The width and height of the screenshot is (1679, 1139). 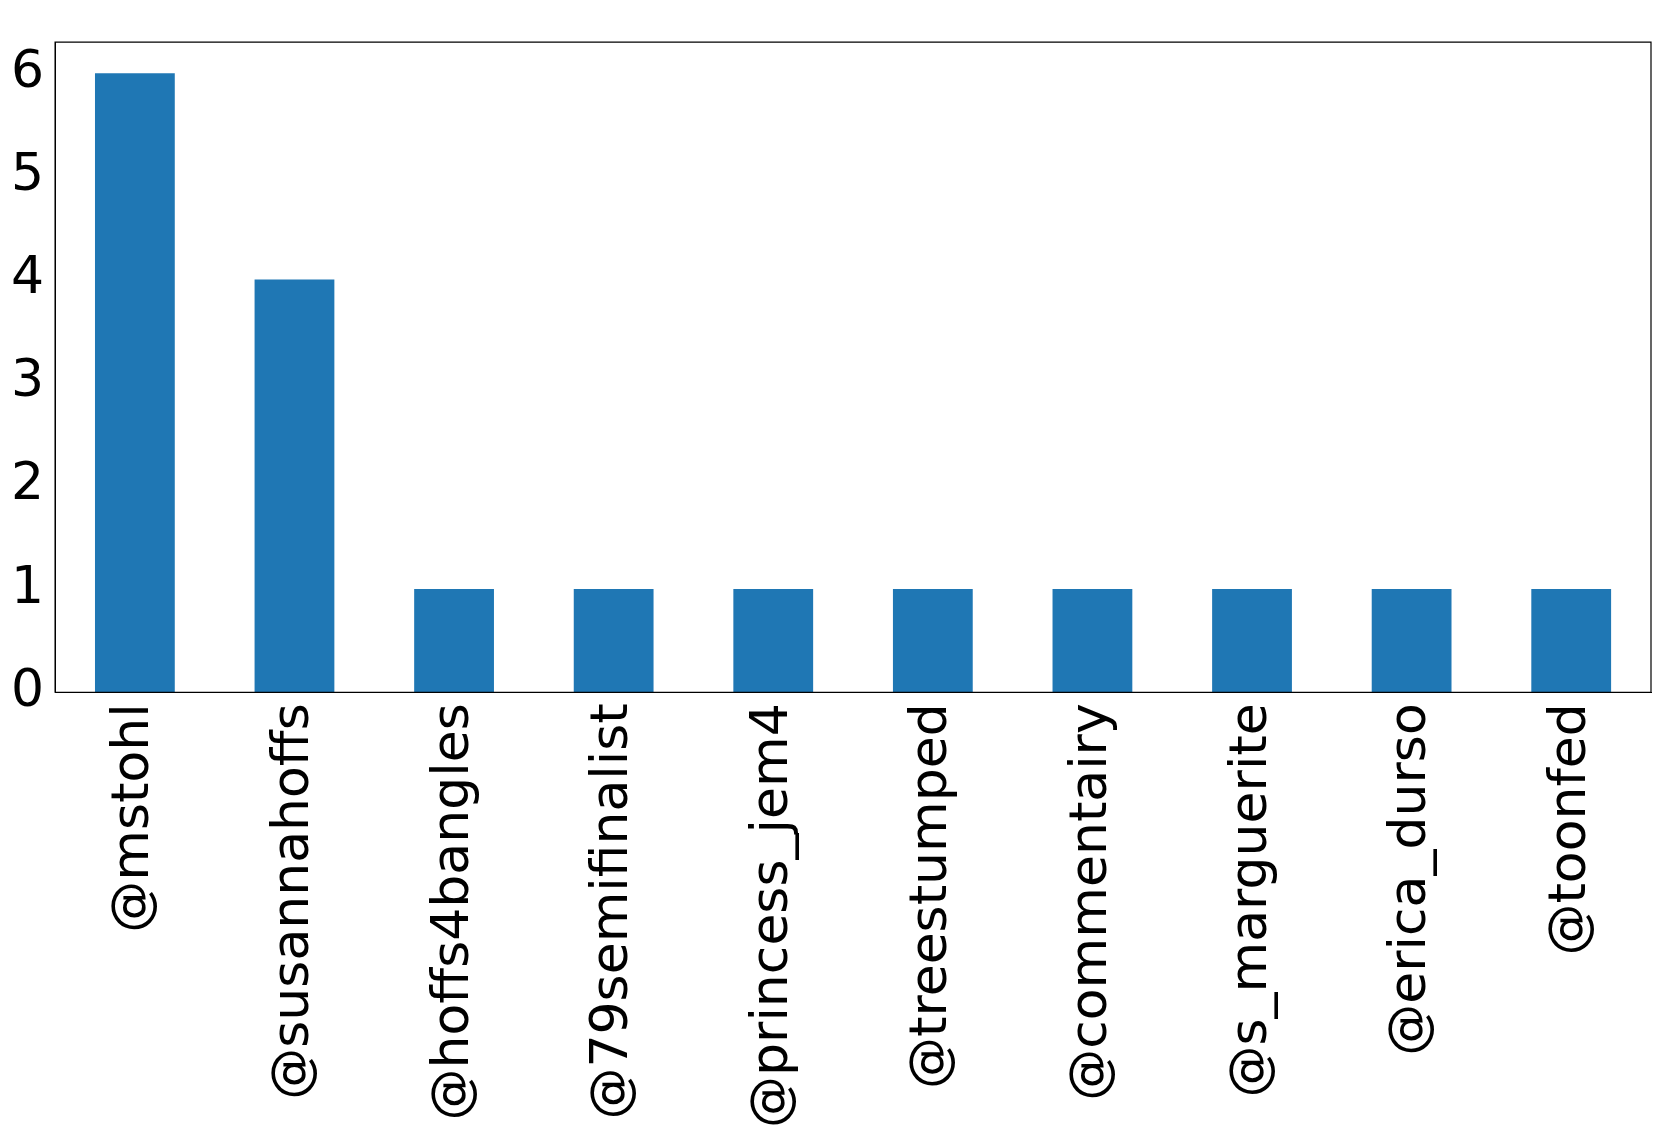 I want to click on y-tick-label: 2, so click(x=27, y=481).